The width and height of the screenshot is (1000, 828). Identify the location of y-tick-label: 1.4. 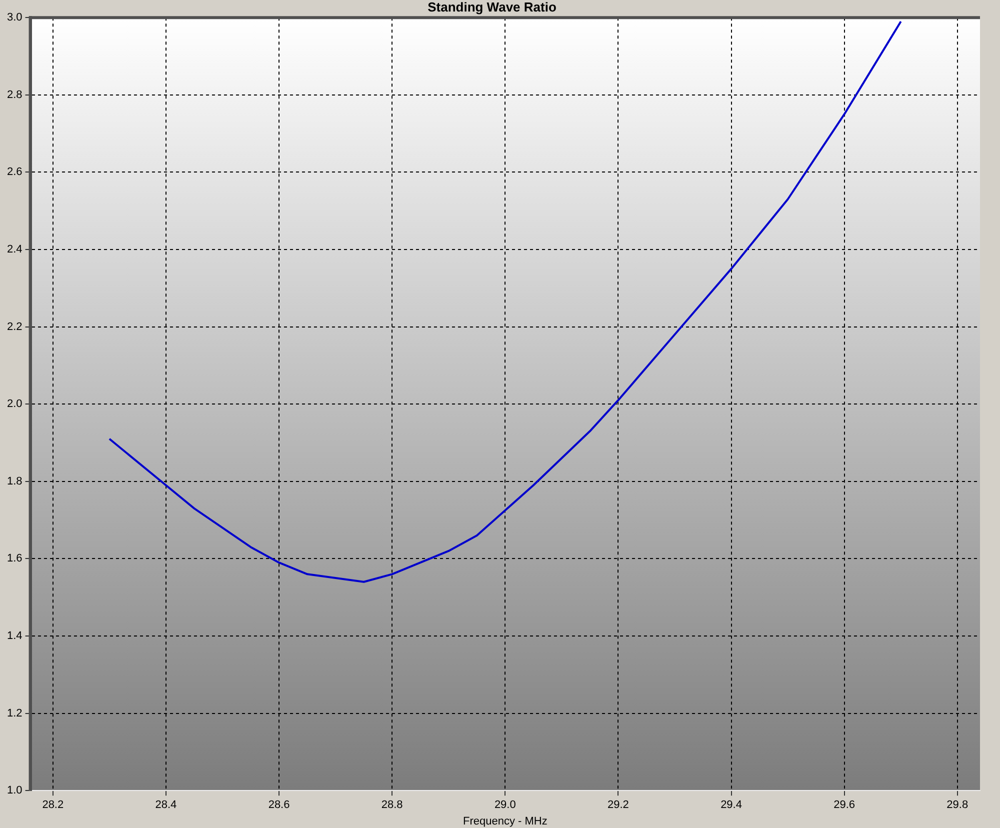
(14, 636).